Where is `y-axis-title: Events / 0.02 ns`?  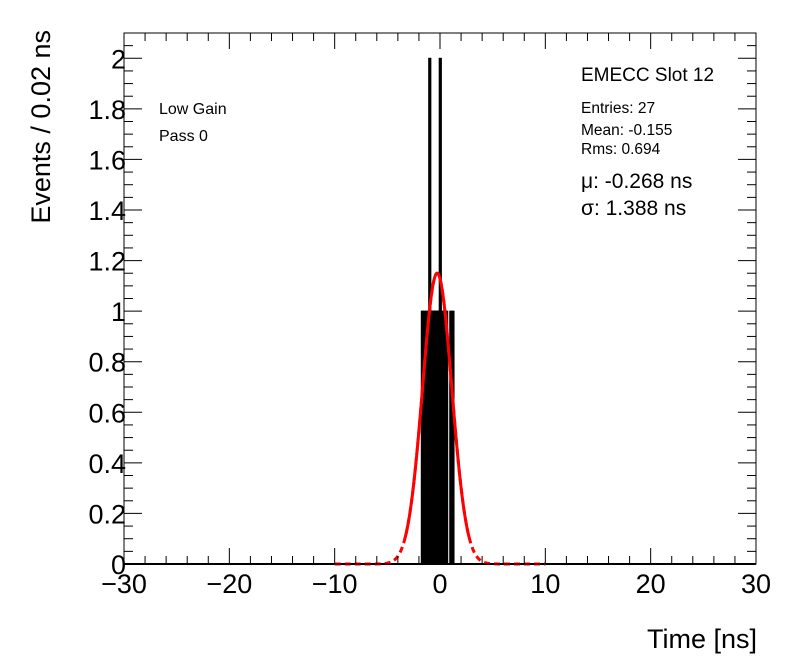 y-axis-title: Events / 0.02 ns is located at coordinates (41, 127).